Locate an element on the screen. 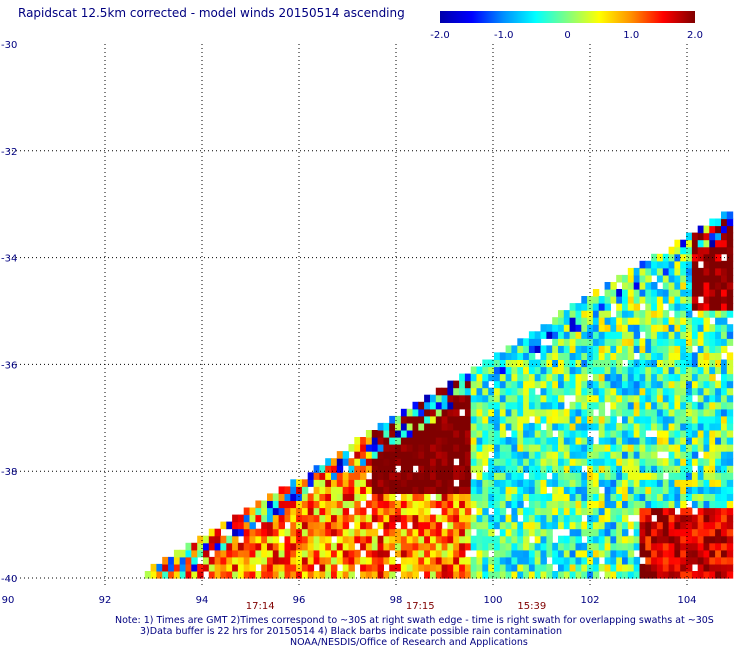 The height and width of the screenshot is (650, 740). y-tick-label: -30 is located at coordinates (9, 45).